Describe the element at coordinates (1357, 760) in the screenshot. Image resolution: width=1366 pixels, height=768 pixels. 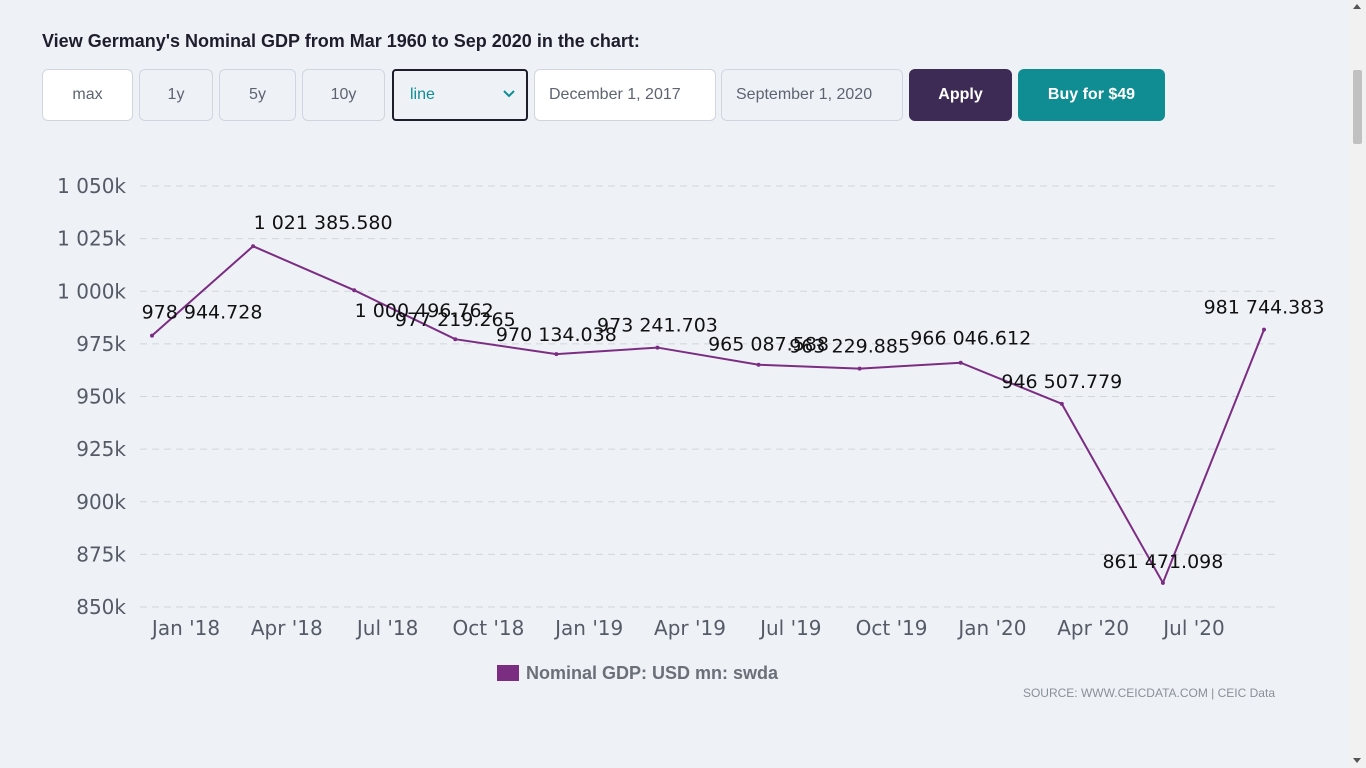
I see `scroll-down-icon` at that location.